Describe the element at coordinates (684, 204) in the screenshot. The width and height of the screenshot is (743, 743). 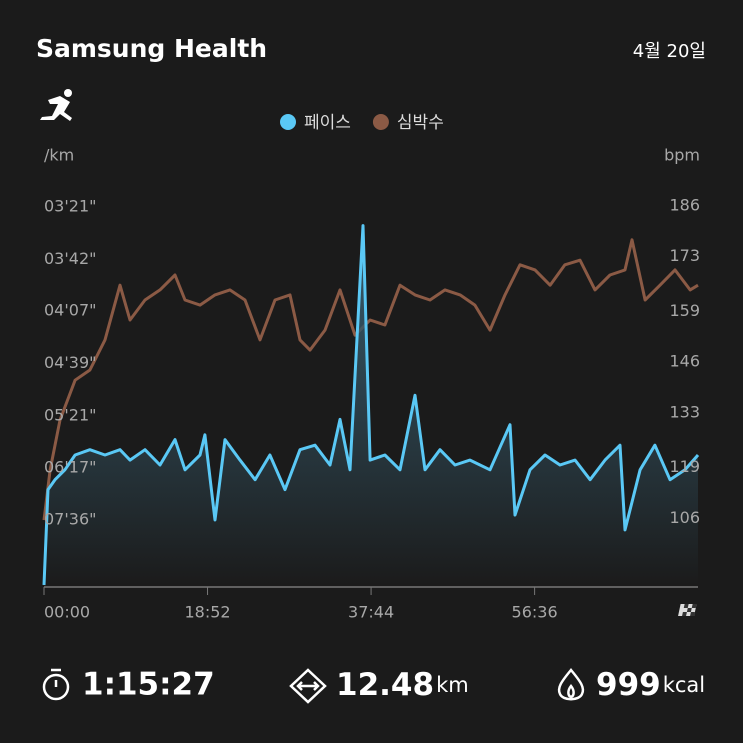
I see `y2-tick-label: 186` at that location.